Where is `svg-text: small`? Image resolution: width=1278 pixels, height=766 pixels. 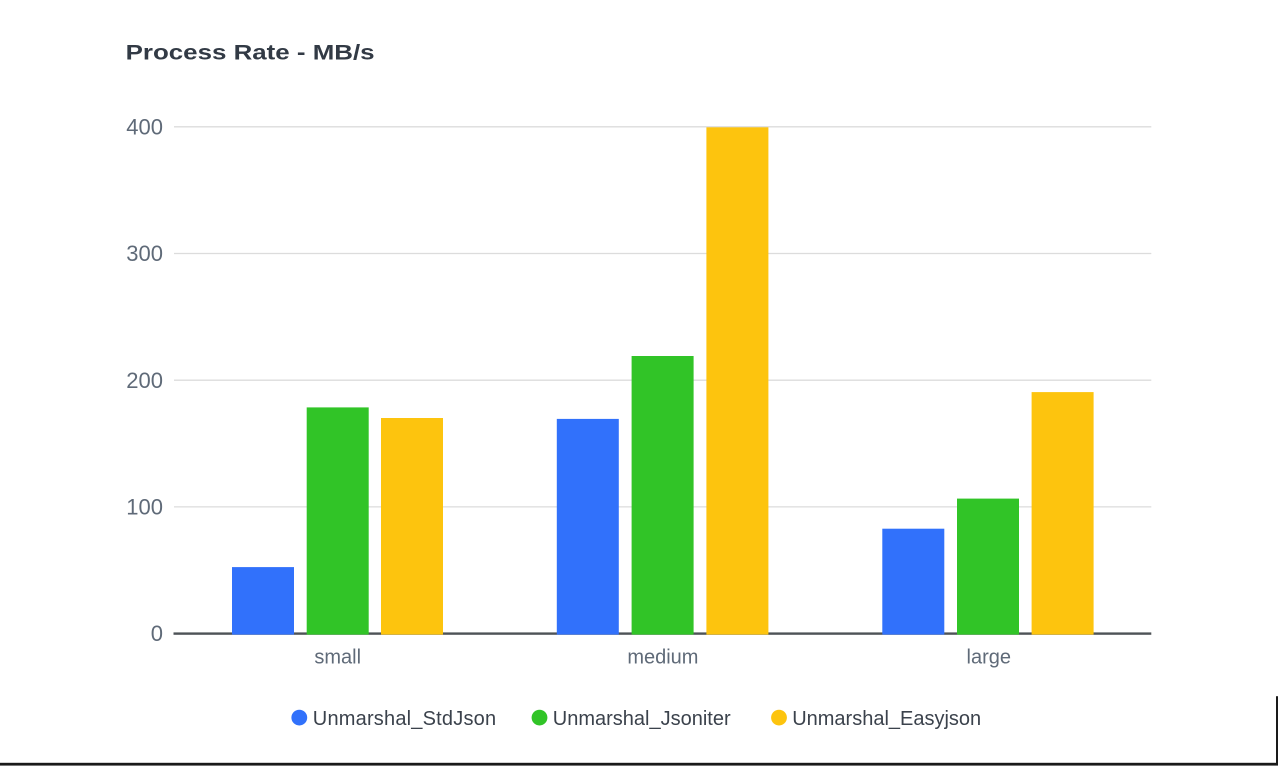 svg-text: small is located at coordinates (337, 658).